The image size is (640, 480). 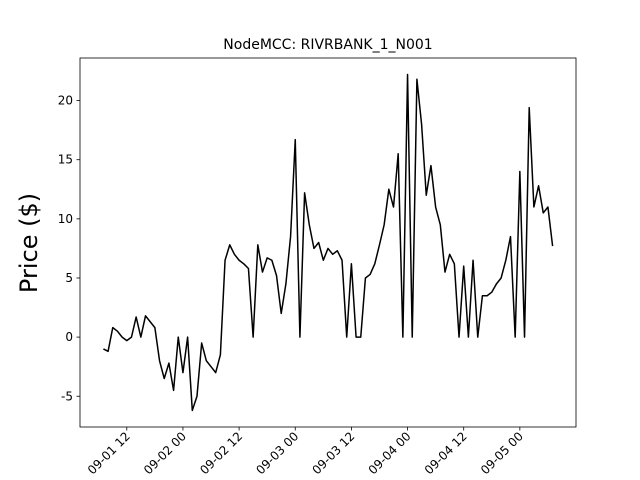 What do you see at coordinates (65, 101) in the screenshot?
I see `y-tick-label: 20` at bounding box center [65, 101].